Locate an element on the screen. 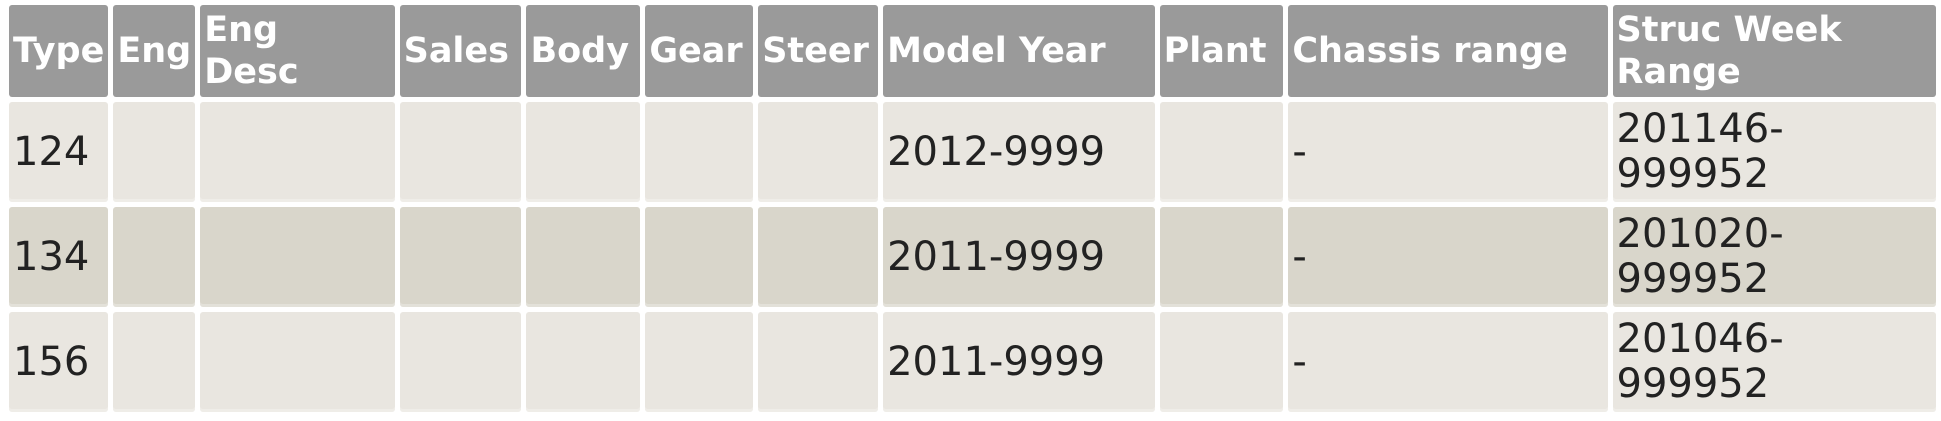 The width and height of the screenshot is (1941, 421). column-header-label: Type is located at coordinates (59, 51).